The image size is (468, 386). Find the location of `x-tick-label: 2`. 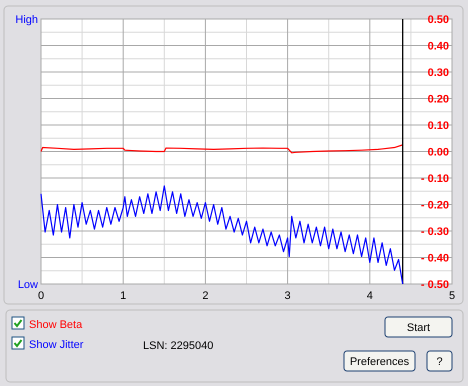

x-tick-label: 2 is located at coordinates (205, 296).